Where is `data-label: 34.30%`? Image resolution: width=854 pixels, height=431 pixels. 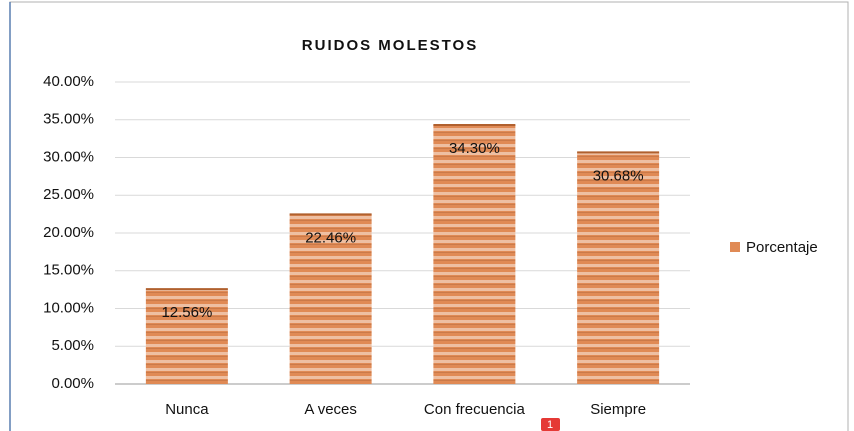 data-label: 34.30% is located at coordinates (474, 148).